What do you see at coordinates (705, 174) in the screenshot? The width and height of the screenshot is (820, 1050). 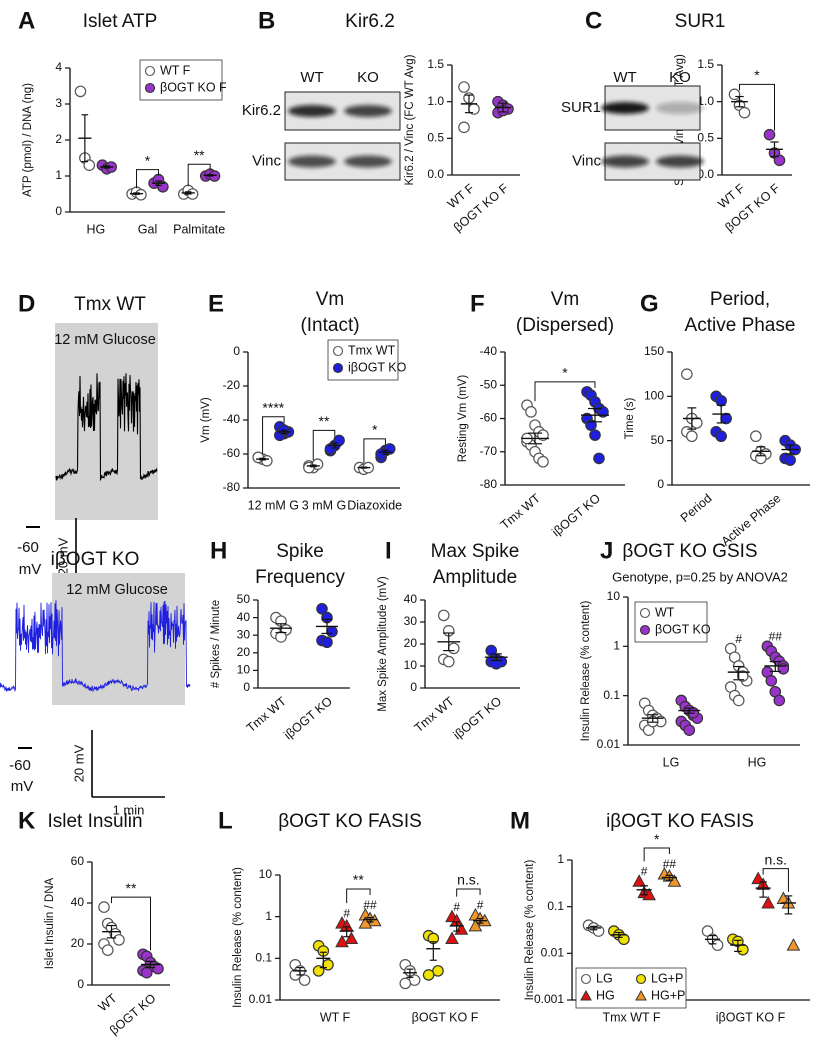 I see `y-tick-label: 0.0` at bounding box center [705, 174].